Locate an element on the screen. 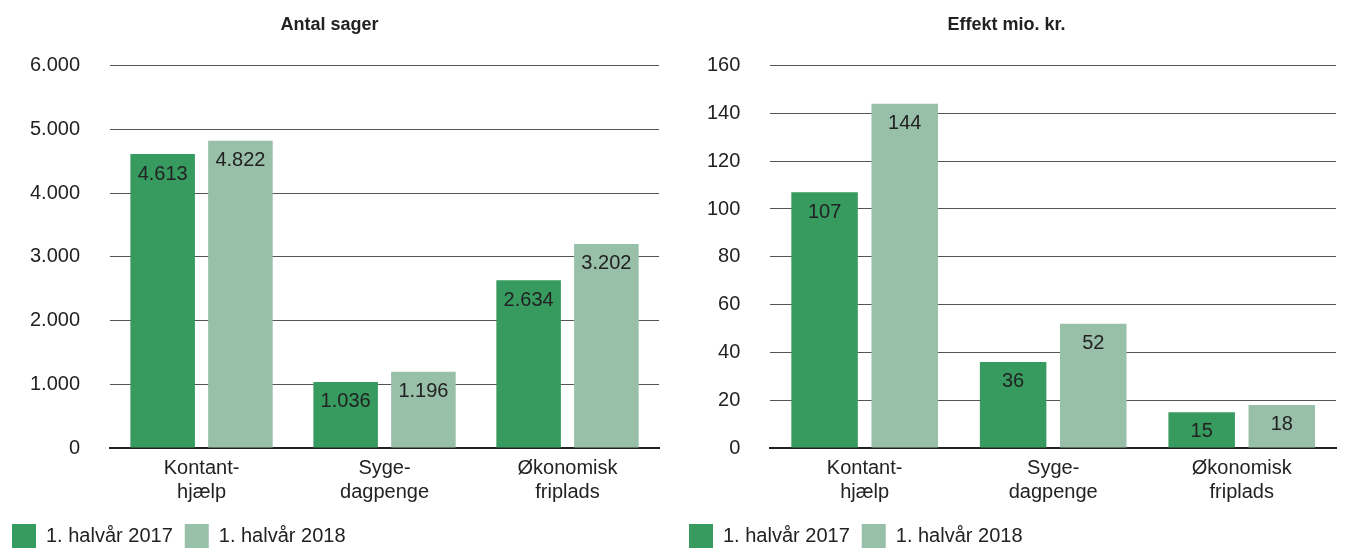  y-tick-label: 2.000 is located at coordinates (55, 319).